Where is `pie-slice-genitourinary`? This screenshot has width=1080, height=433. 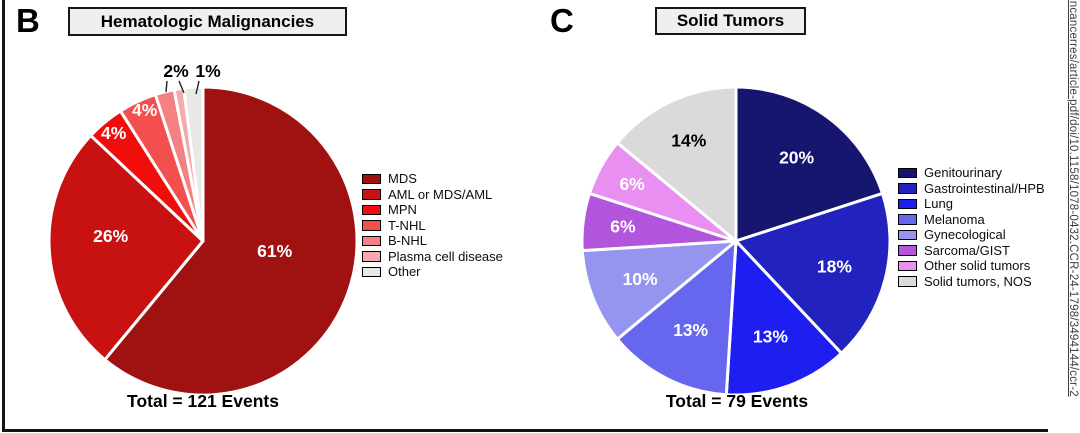
pie-slice-genitourinary is located at coordinates (809, 164).